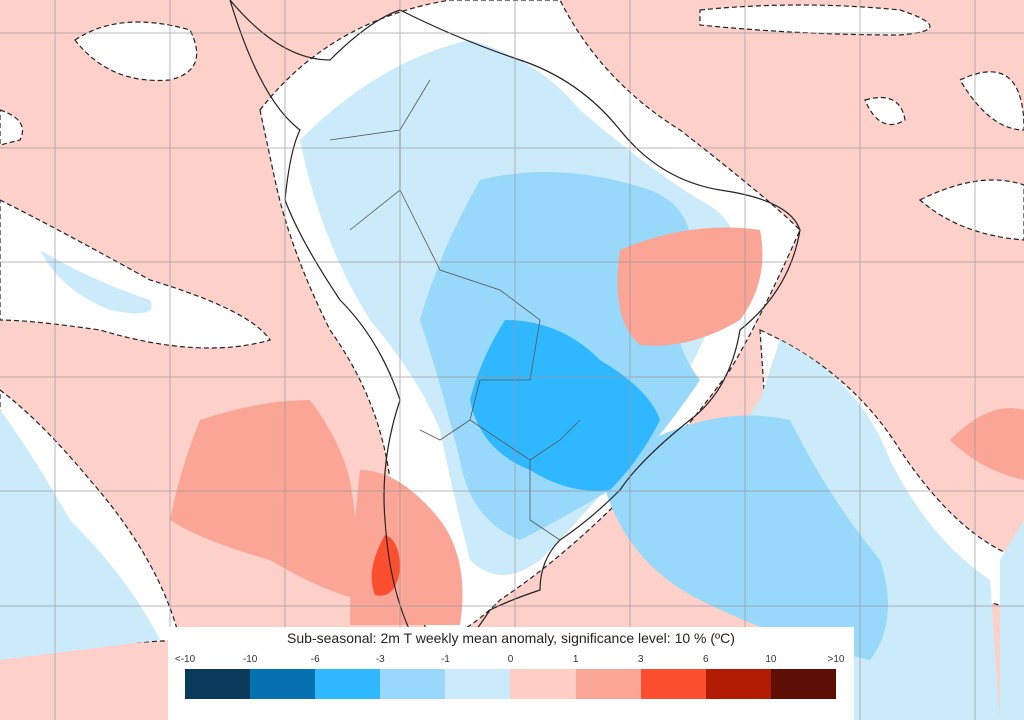 Image resolution: width=1024 pixels, height=720 pixels. Describe the element at coordinates (706, 659) in the screenshot. I see `legend-tick: 6` at that location.